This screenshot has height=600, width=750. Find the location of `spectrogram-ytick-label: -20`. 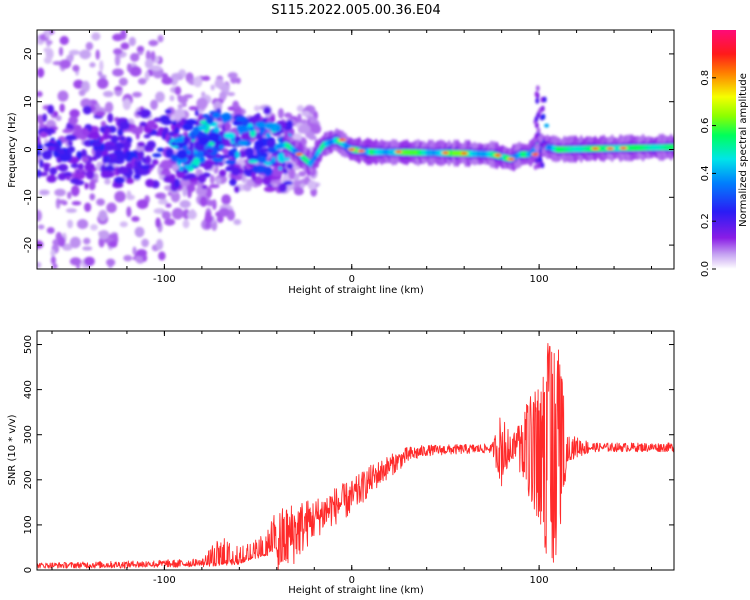

spectrogram-ytick-label: -20 is located at coordinates (28, 245).